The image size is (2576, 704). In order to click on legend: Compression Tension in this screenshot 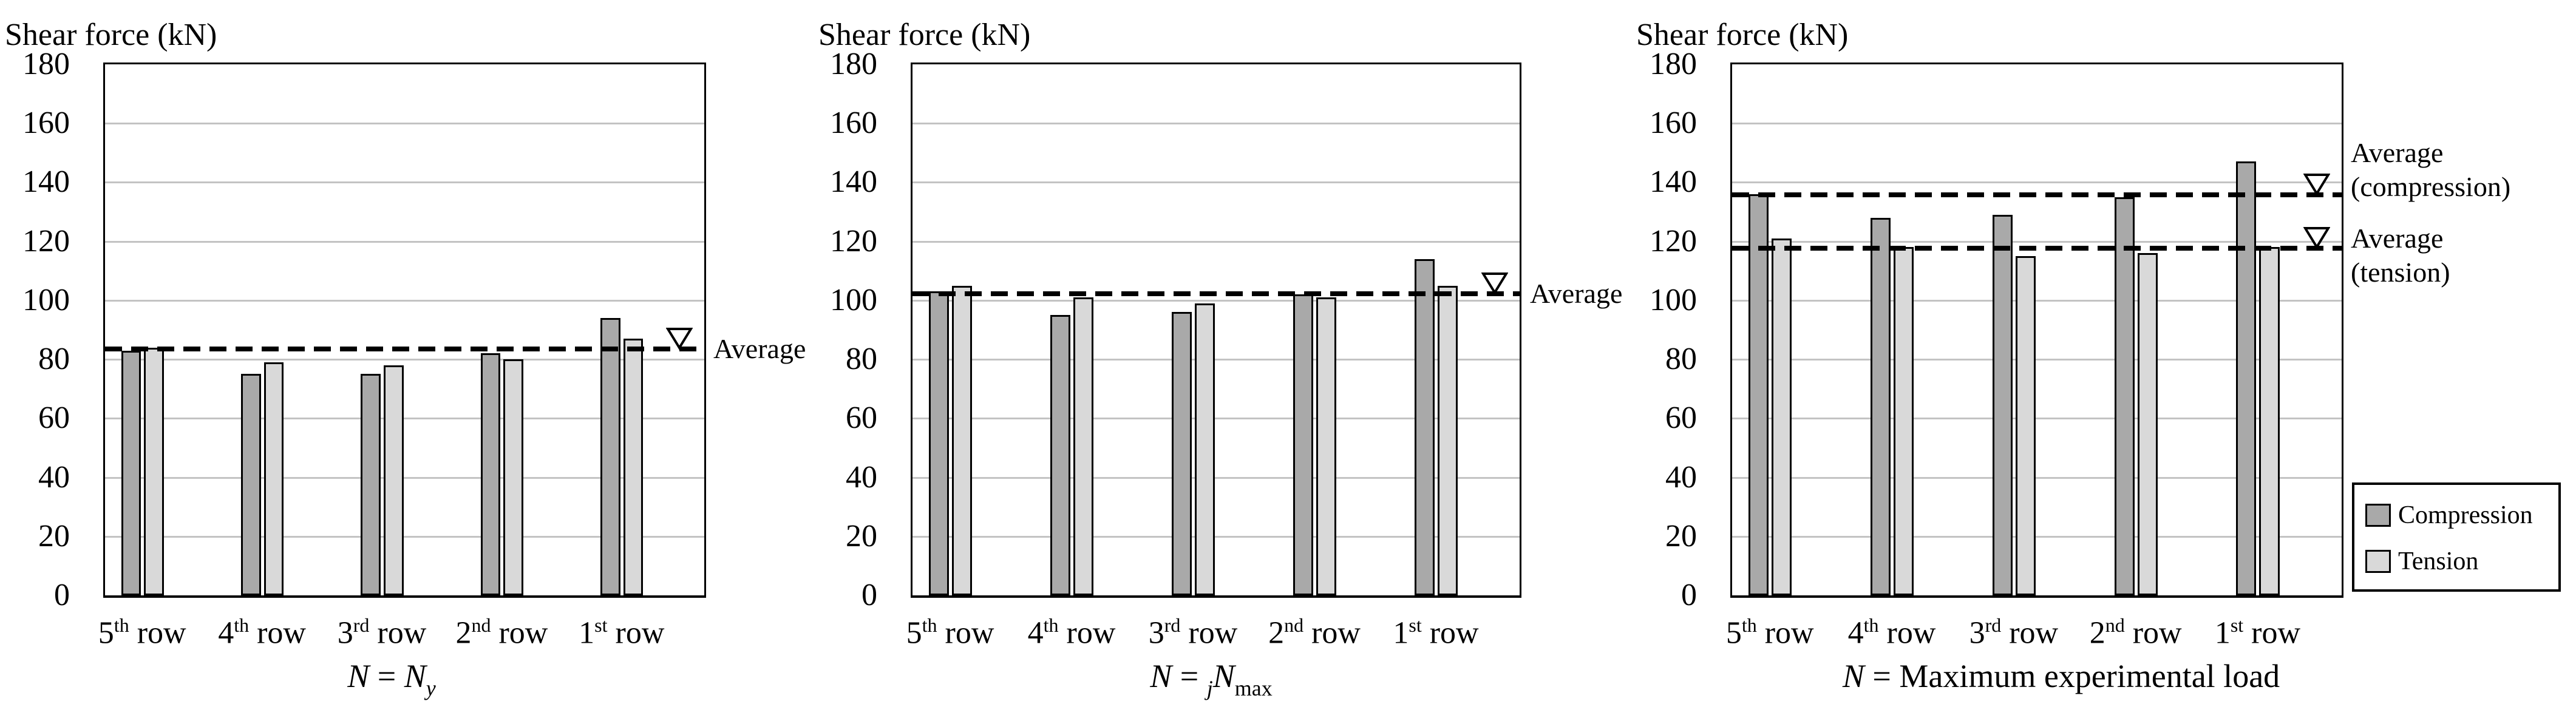, I will do `click(2456, 537)`.